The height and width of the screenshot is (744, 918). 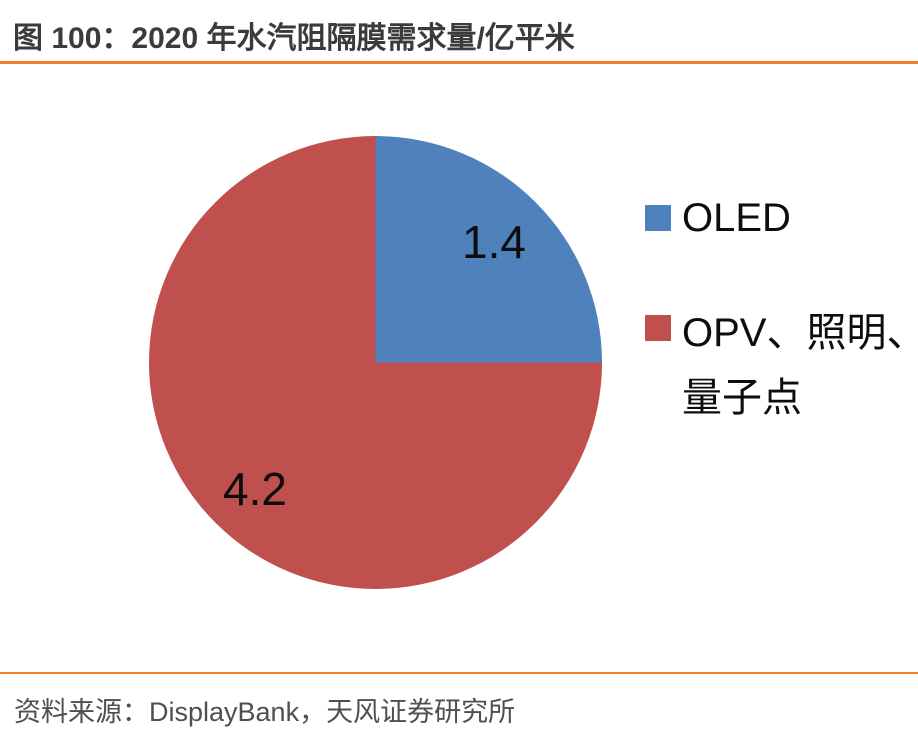 What do you see at coordinates (459, 62) in the screenshot?
I see `title-divider-line` at bounding box center [459, 62].